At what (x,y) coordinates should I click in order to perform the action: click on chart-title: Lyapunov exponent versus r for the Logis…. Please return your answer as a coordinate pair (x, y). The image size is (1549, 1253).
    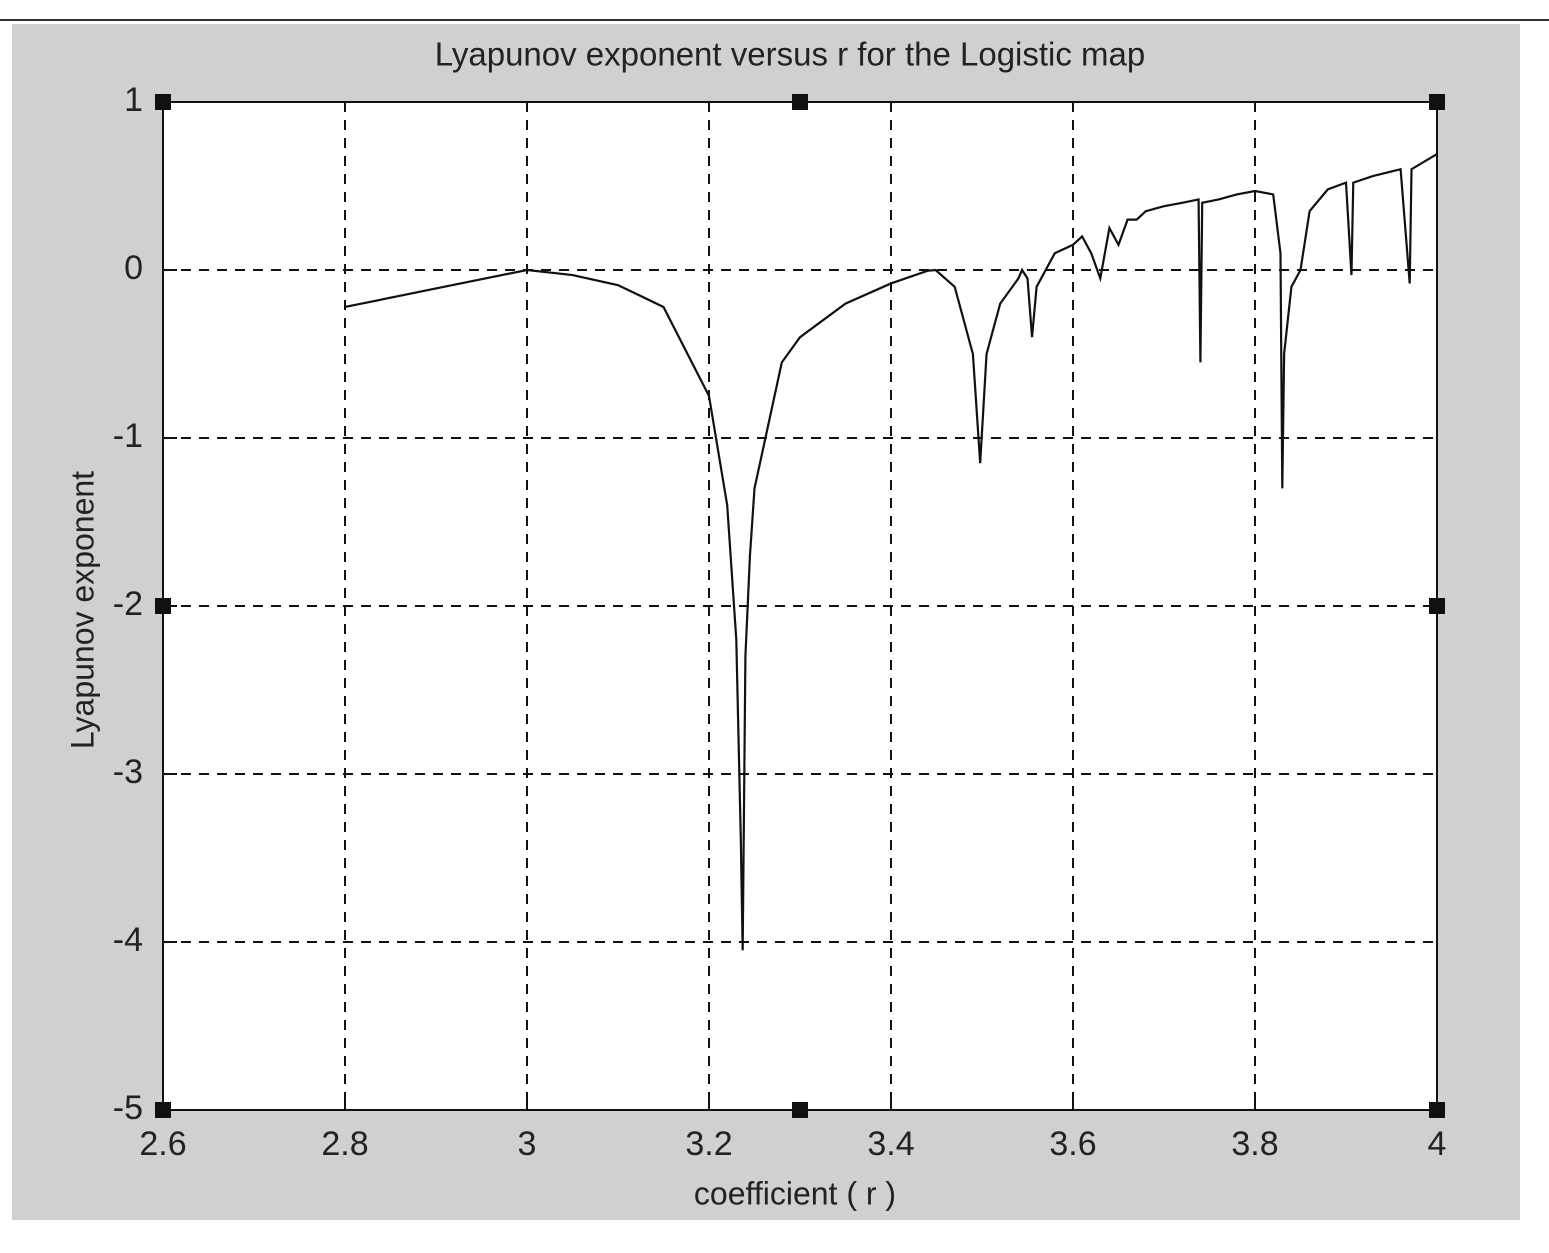
    Looking at the image, I should click on (790, 54).